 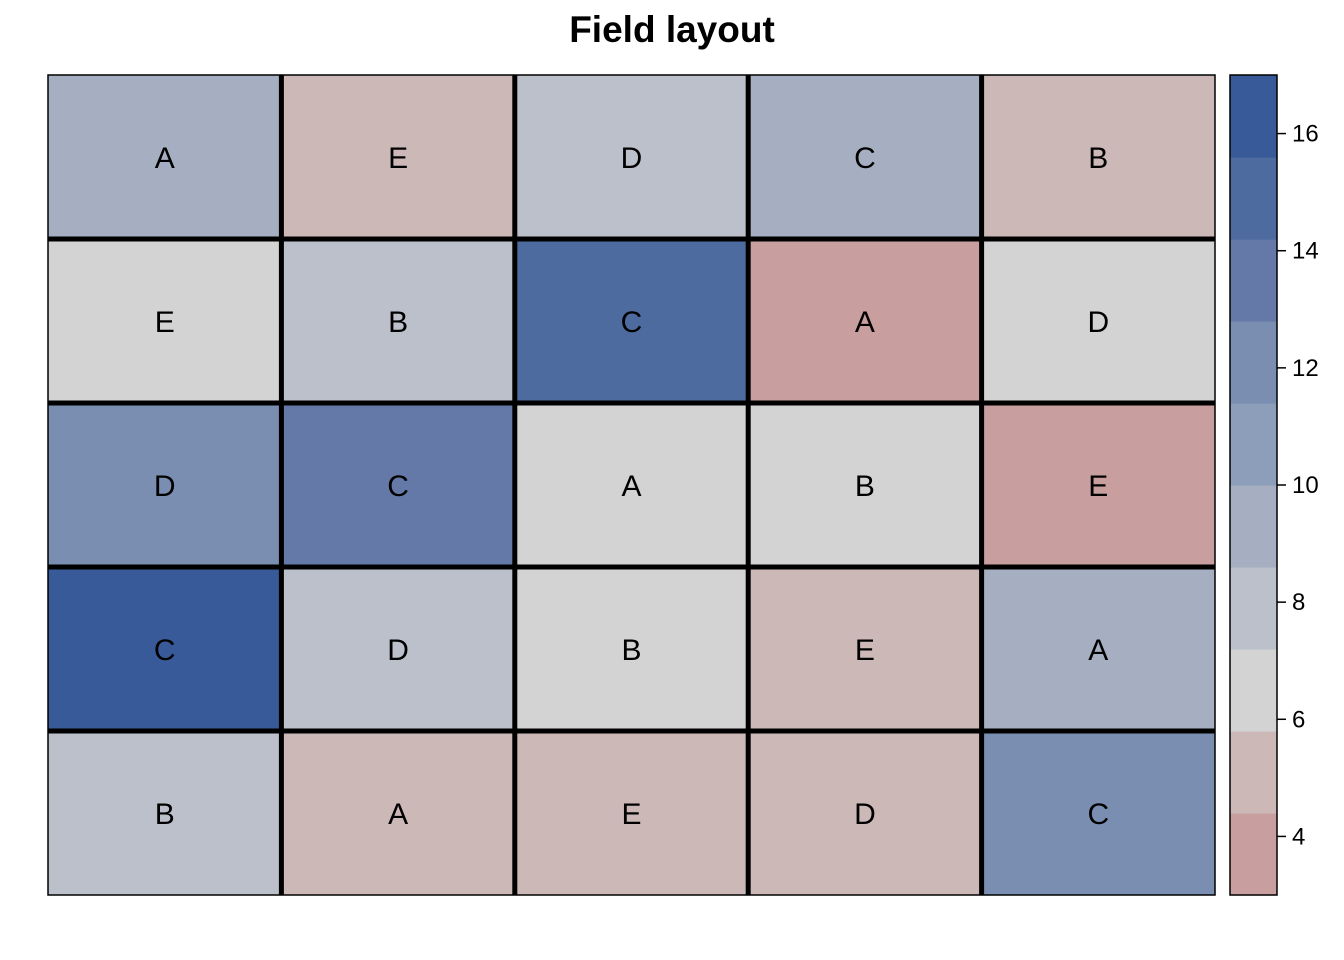 I want to click on chart-title: Field layout, so click(x=672, y=29).